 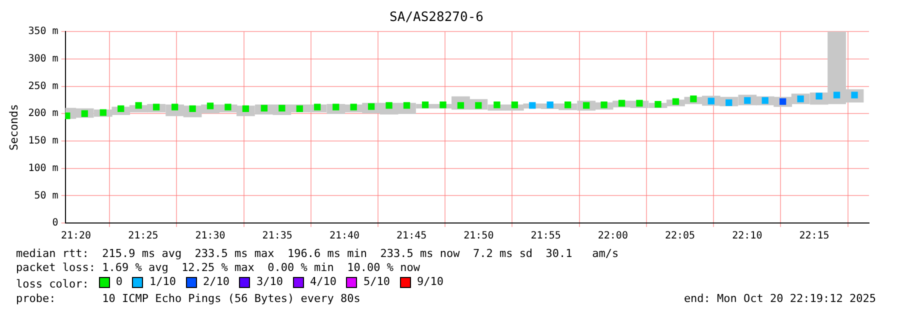 What do you see at coordinates (43, 32) in the screenshot?
I see `y-tick-label: 350 m` at bounding box center [43, 32].